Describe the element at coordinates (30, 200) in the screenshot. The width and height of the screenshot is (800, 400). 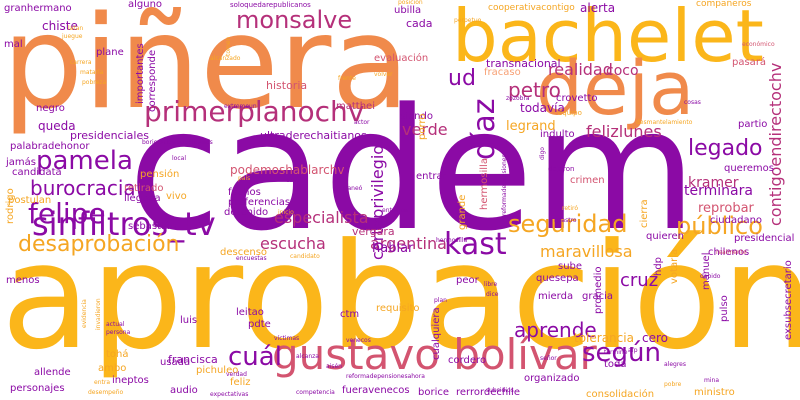
I see `word-postulan: postulan` at that location.